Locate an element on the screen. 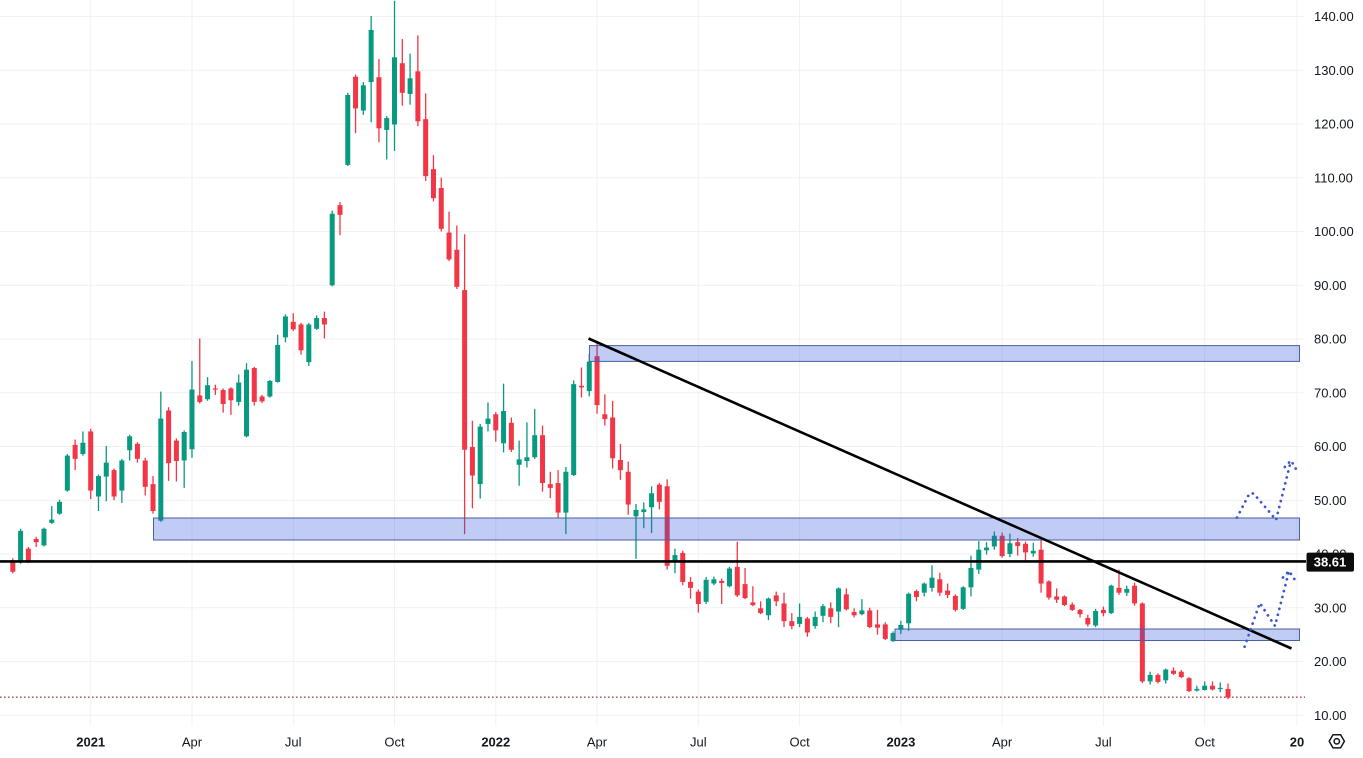  svg-text: 20 is located at coordinates (1297, 742).